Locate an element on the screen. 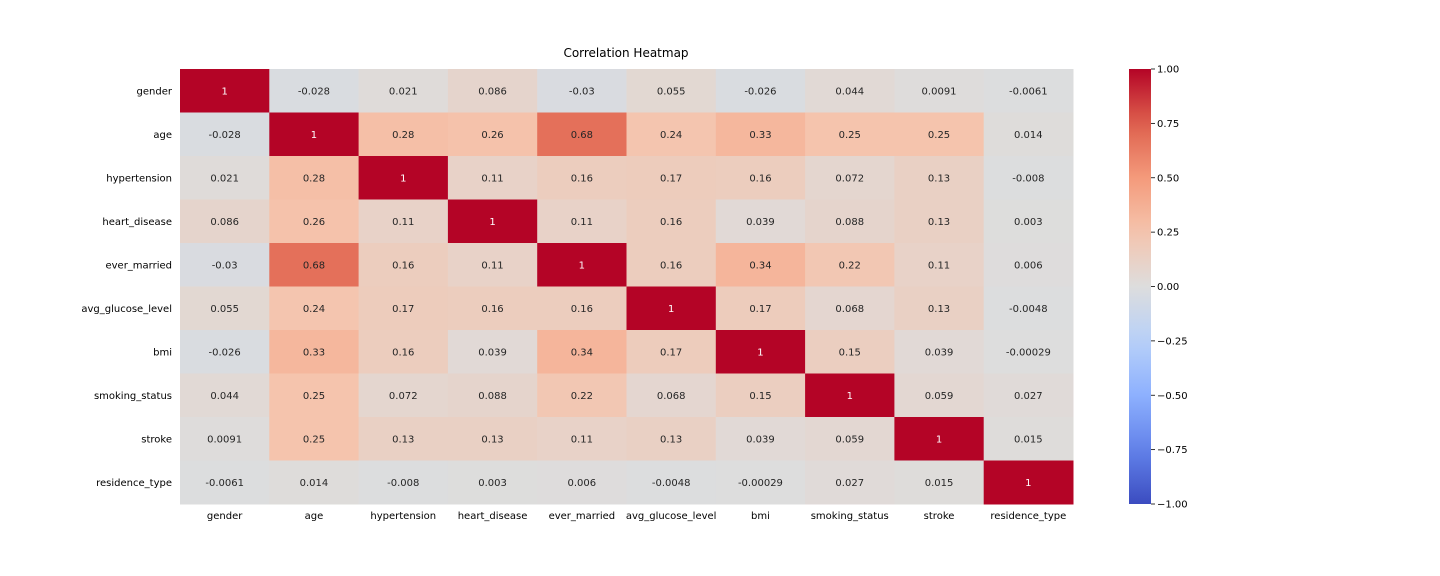  x-tick-label: stroke is located at coordinates (939, 516).